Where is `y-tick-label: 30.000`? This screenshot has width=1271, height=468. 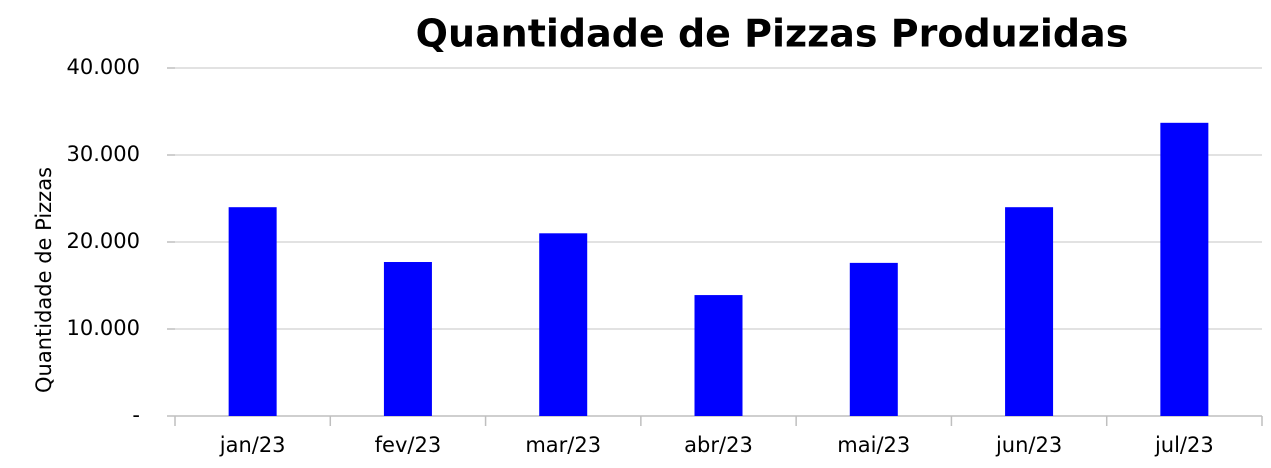 y-tick-label: 30.000 is located at coordinates (103, 154).